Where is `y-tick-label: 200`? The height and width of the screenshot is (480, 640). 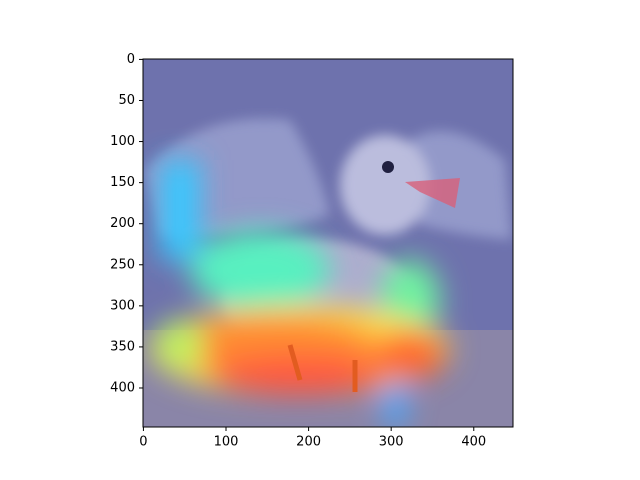 y-tick-label: 200 is located at coordinates (122, 223).